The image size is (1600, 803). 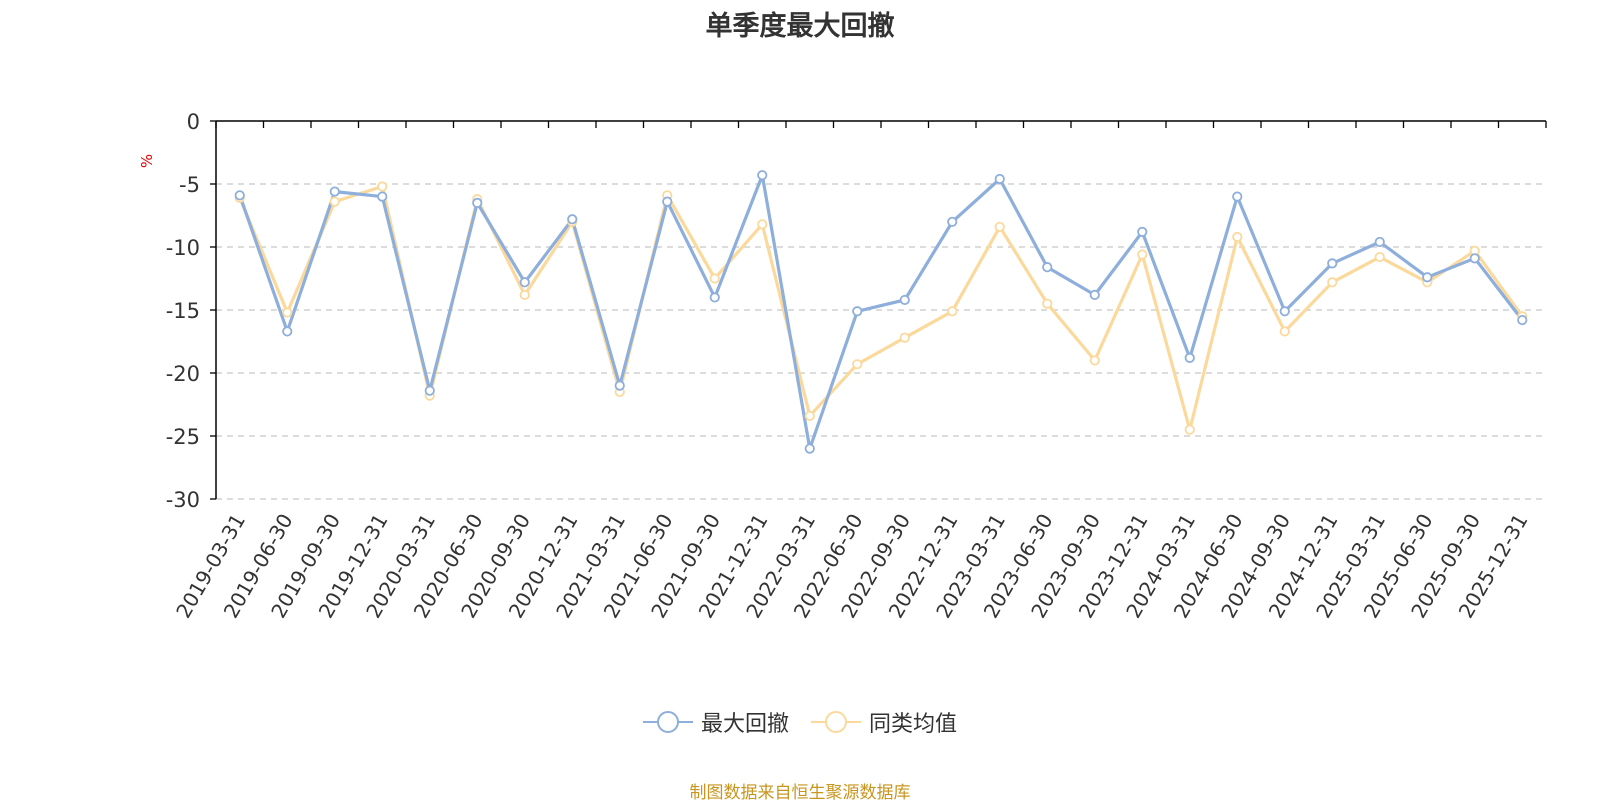 What do you see at coordinates (193, 122) in the screenshot?
I see `y-tick-label-0: 0` at bounding box center [193, 122].